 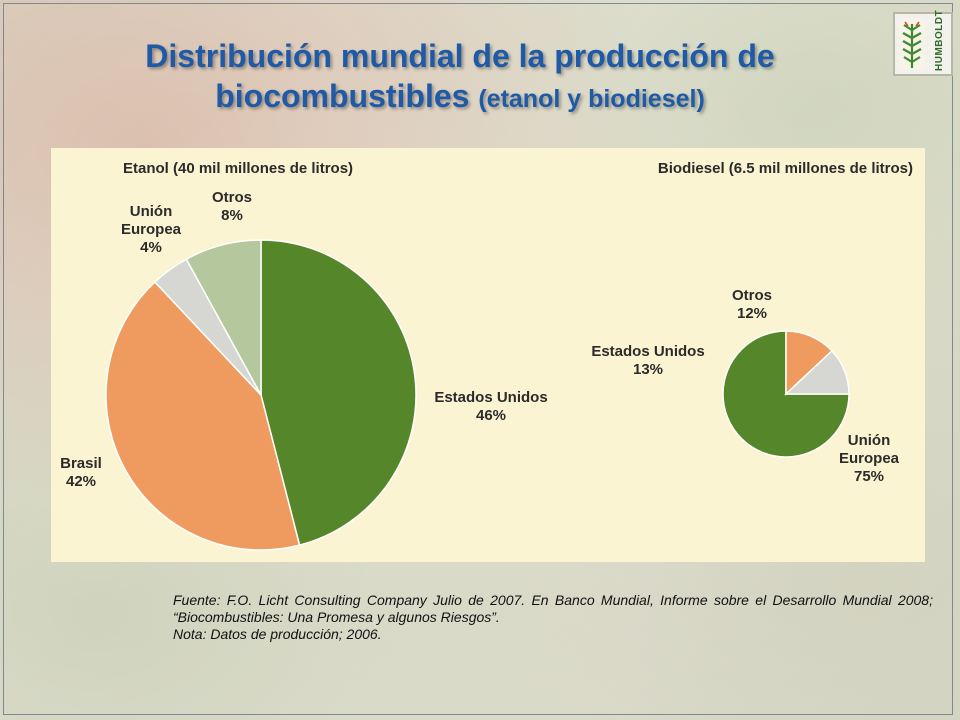 What do you see at coordinates (342, 96) in the screenshot?
I see `title-line-2-main: biocombustibles` at bounding box center [342, 96].